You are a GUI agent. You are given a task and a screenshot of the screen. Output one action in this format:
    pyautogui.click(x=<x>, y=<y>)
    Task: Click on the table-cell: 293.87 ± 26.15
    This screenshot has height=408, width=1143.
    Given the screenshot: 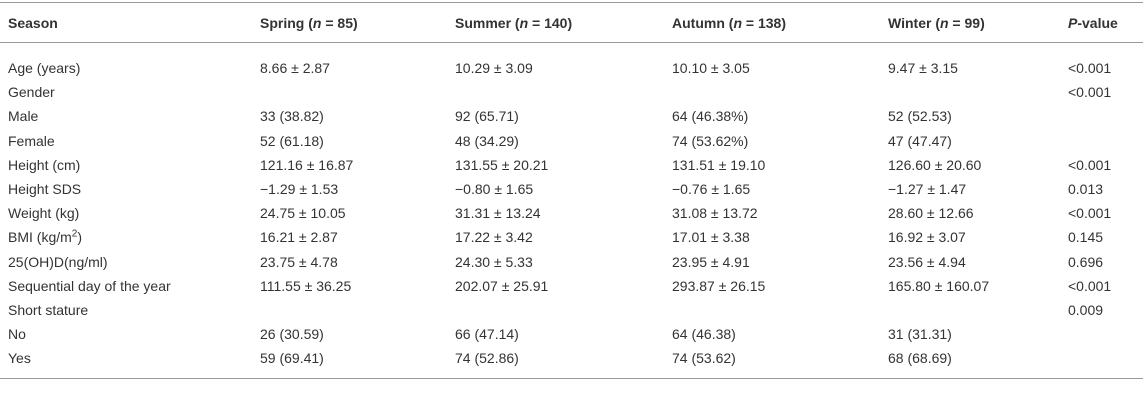 What is the action you would take?
    pyautogui.click(x=772, y=286)
    